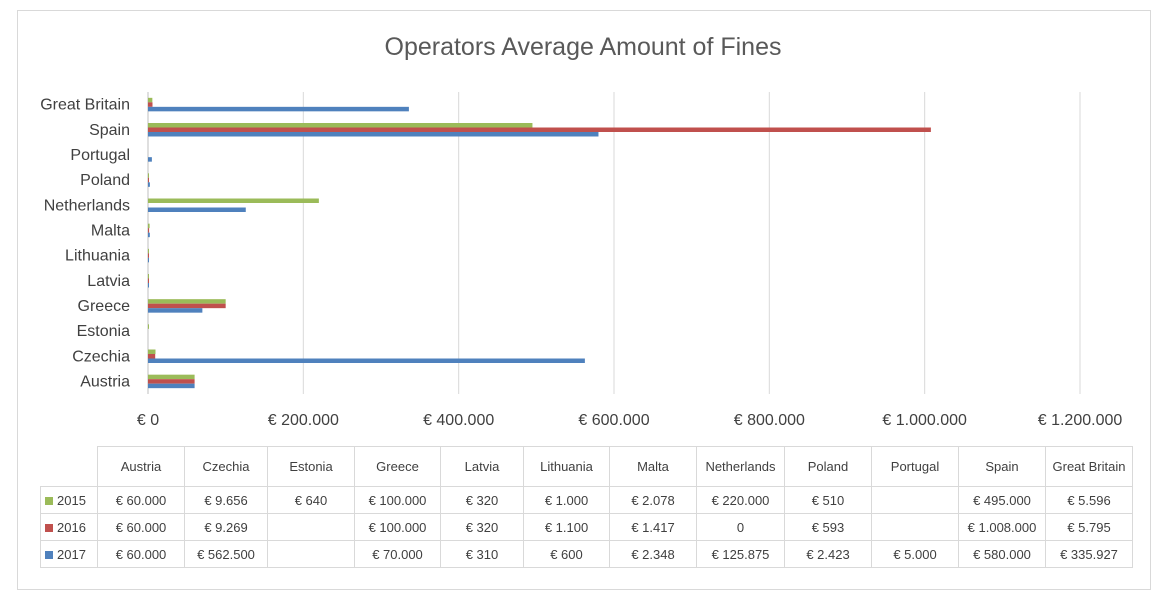  I want to click on bar-latvia-2015, so click(148, 276).